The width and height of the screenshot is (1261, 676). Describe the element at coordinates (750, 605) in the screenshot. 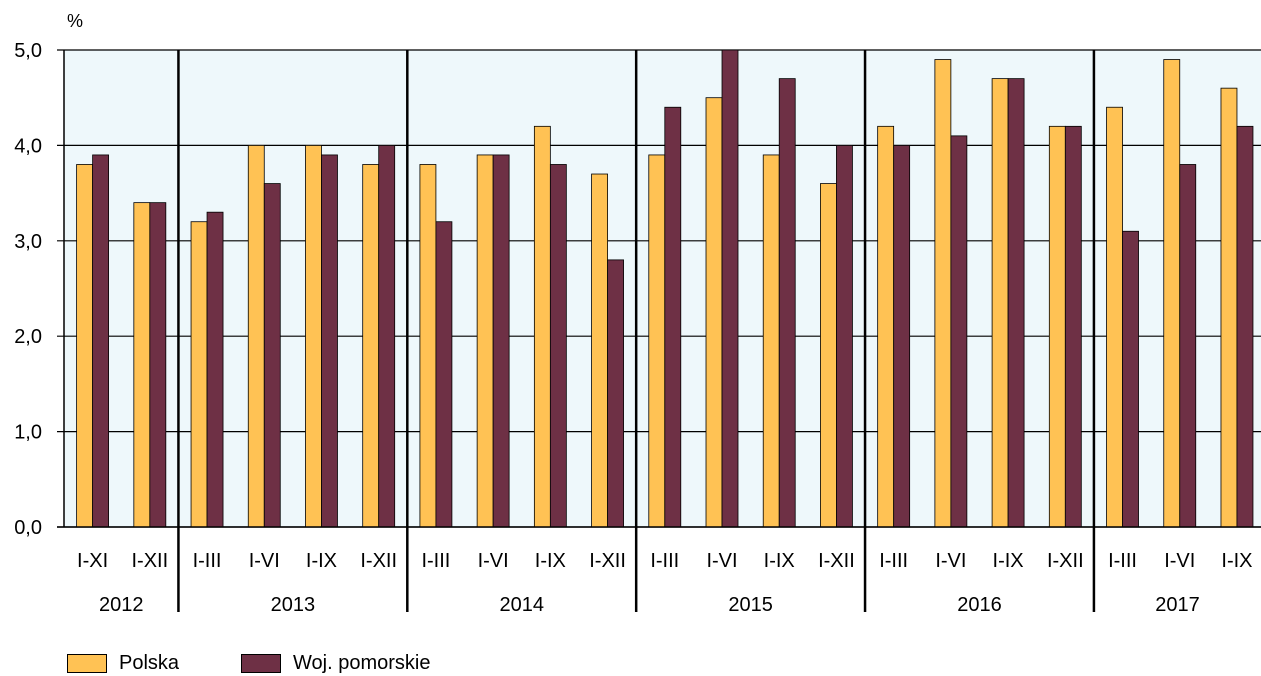

I see `year-label: 2015` at that location.